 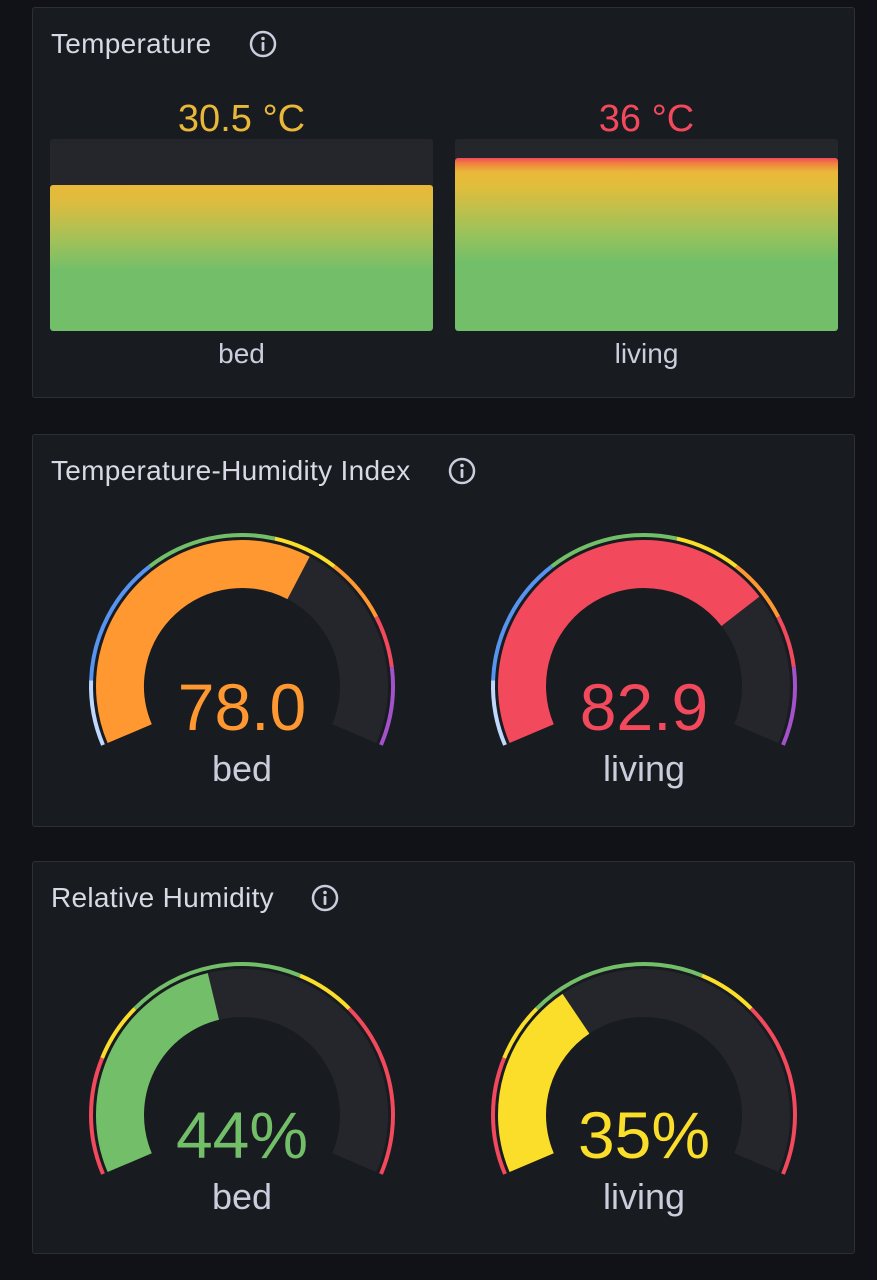 What do you see at coordinates (646, 119) in the screenshot?
I see `bar-value-living: 36 °C` at bounding box center [646, 119].